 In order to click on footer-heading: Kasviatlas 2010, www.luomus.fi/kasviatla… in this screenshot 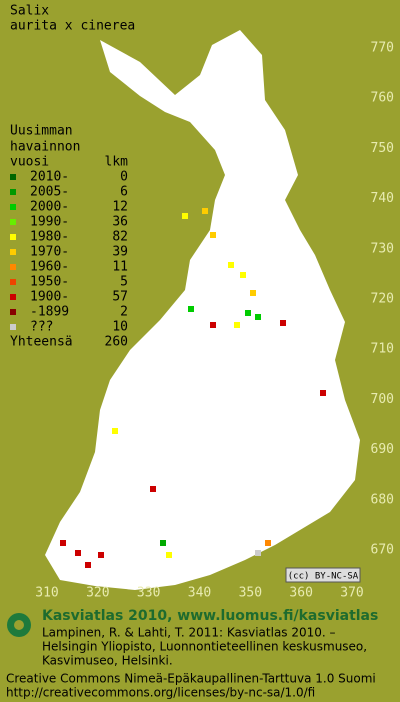, I will do `click(210, 616)`.